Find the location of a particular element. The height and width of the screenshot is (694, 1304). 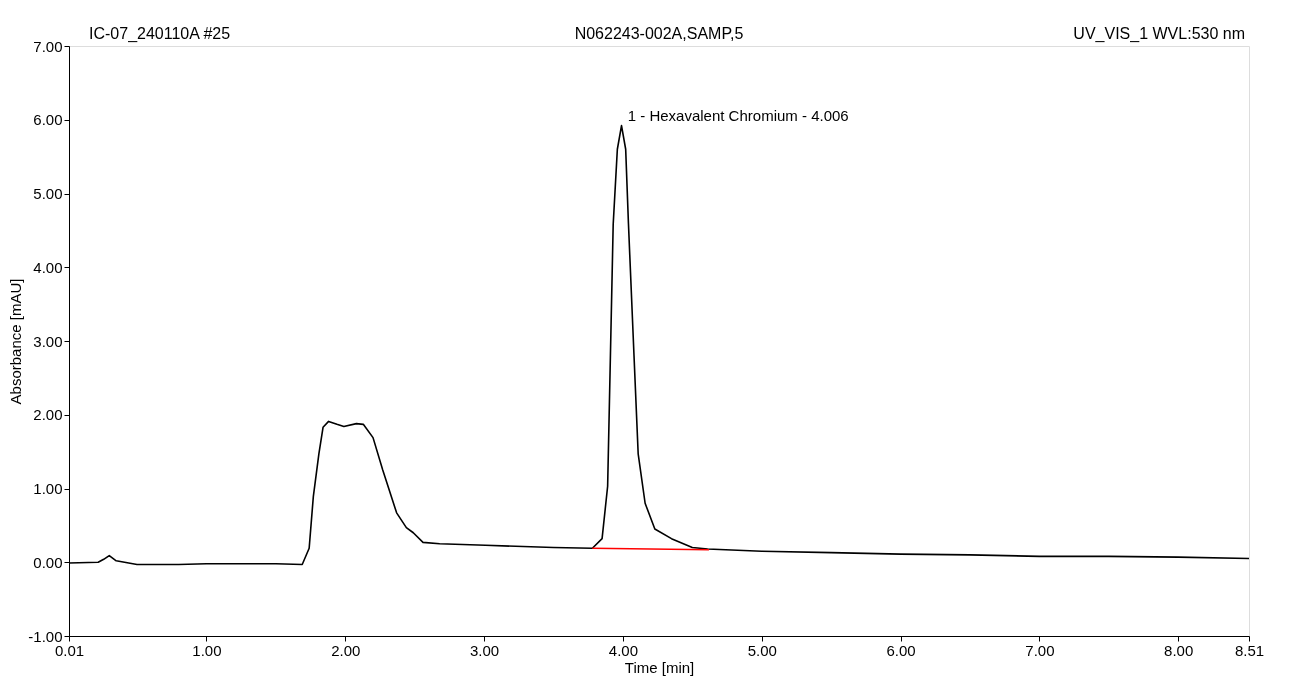

x-tick-label: 2.00 is located at coordinates (346, 650).